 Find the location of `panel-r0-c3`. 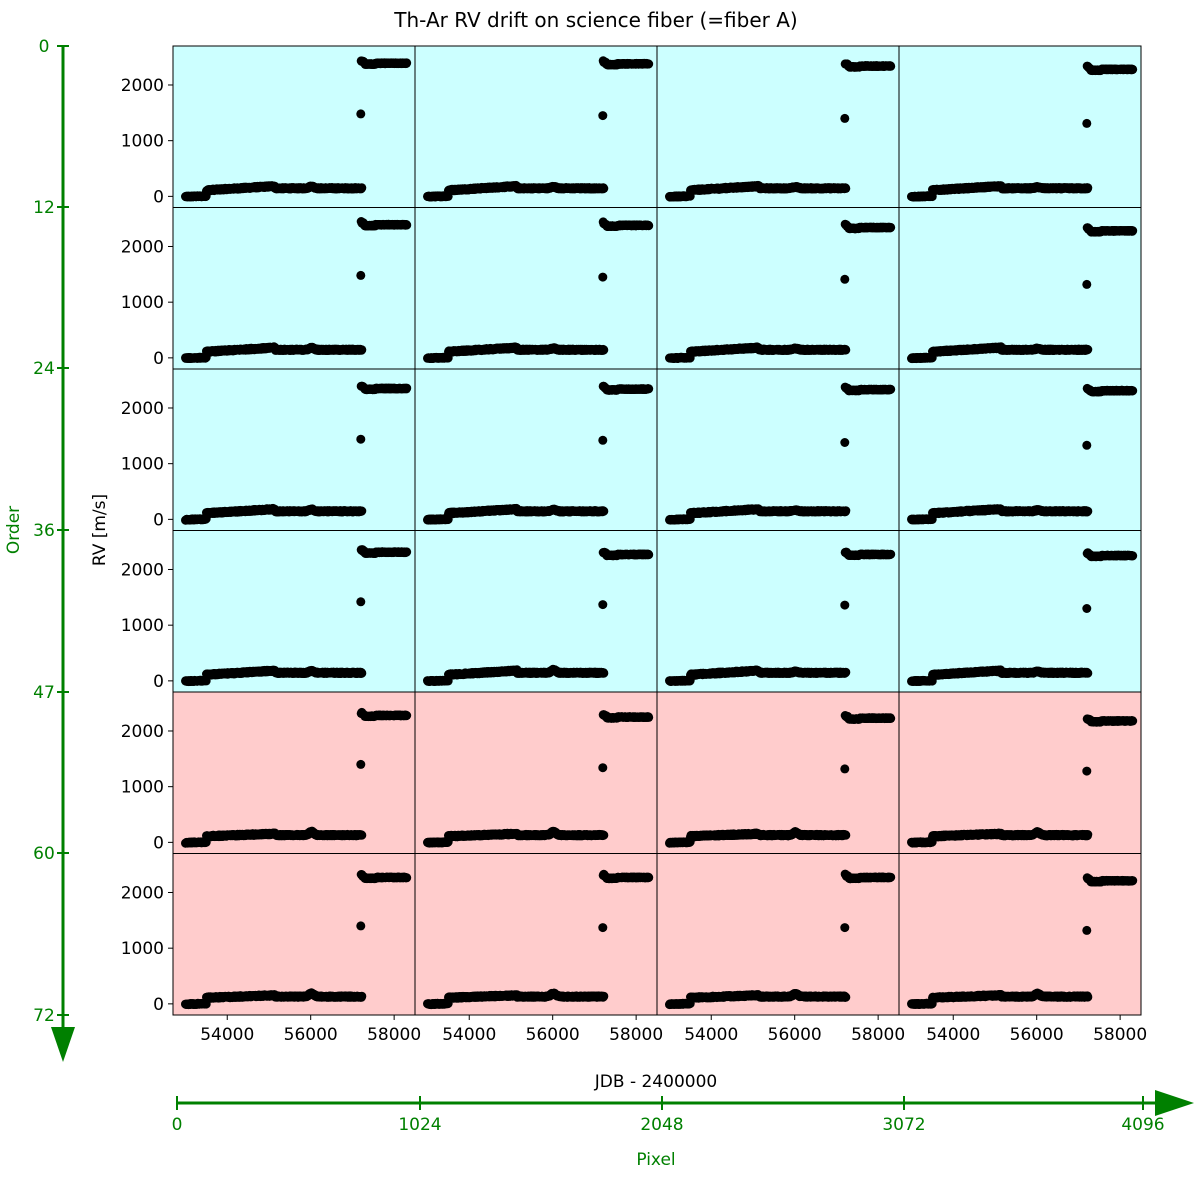

panel-r0-c3 is located at coordinates (1020, 127).